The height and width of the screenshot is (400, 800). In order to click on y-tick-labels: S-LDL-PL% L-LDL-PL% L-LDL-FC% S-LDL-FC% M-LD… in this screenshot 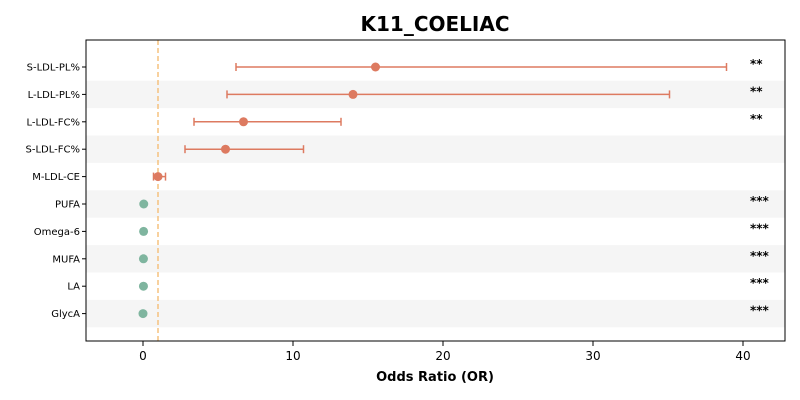, I will do `click(56, 191)`.